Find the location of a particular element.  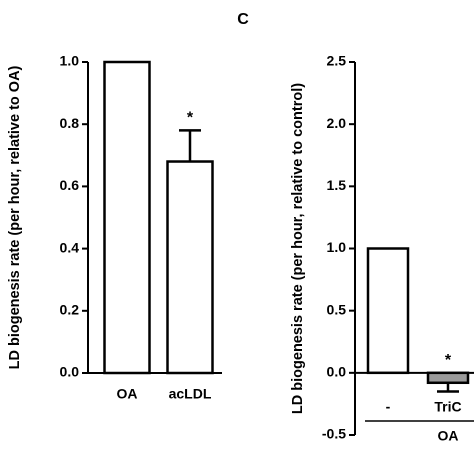

y-tick-label: 0.4 is located at coordinates (70, 247).